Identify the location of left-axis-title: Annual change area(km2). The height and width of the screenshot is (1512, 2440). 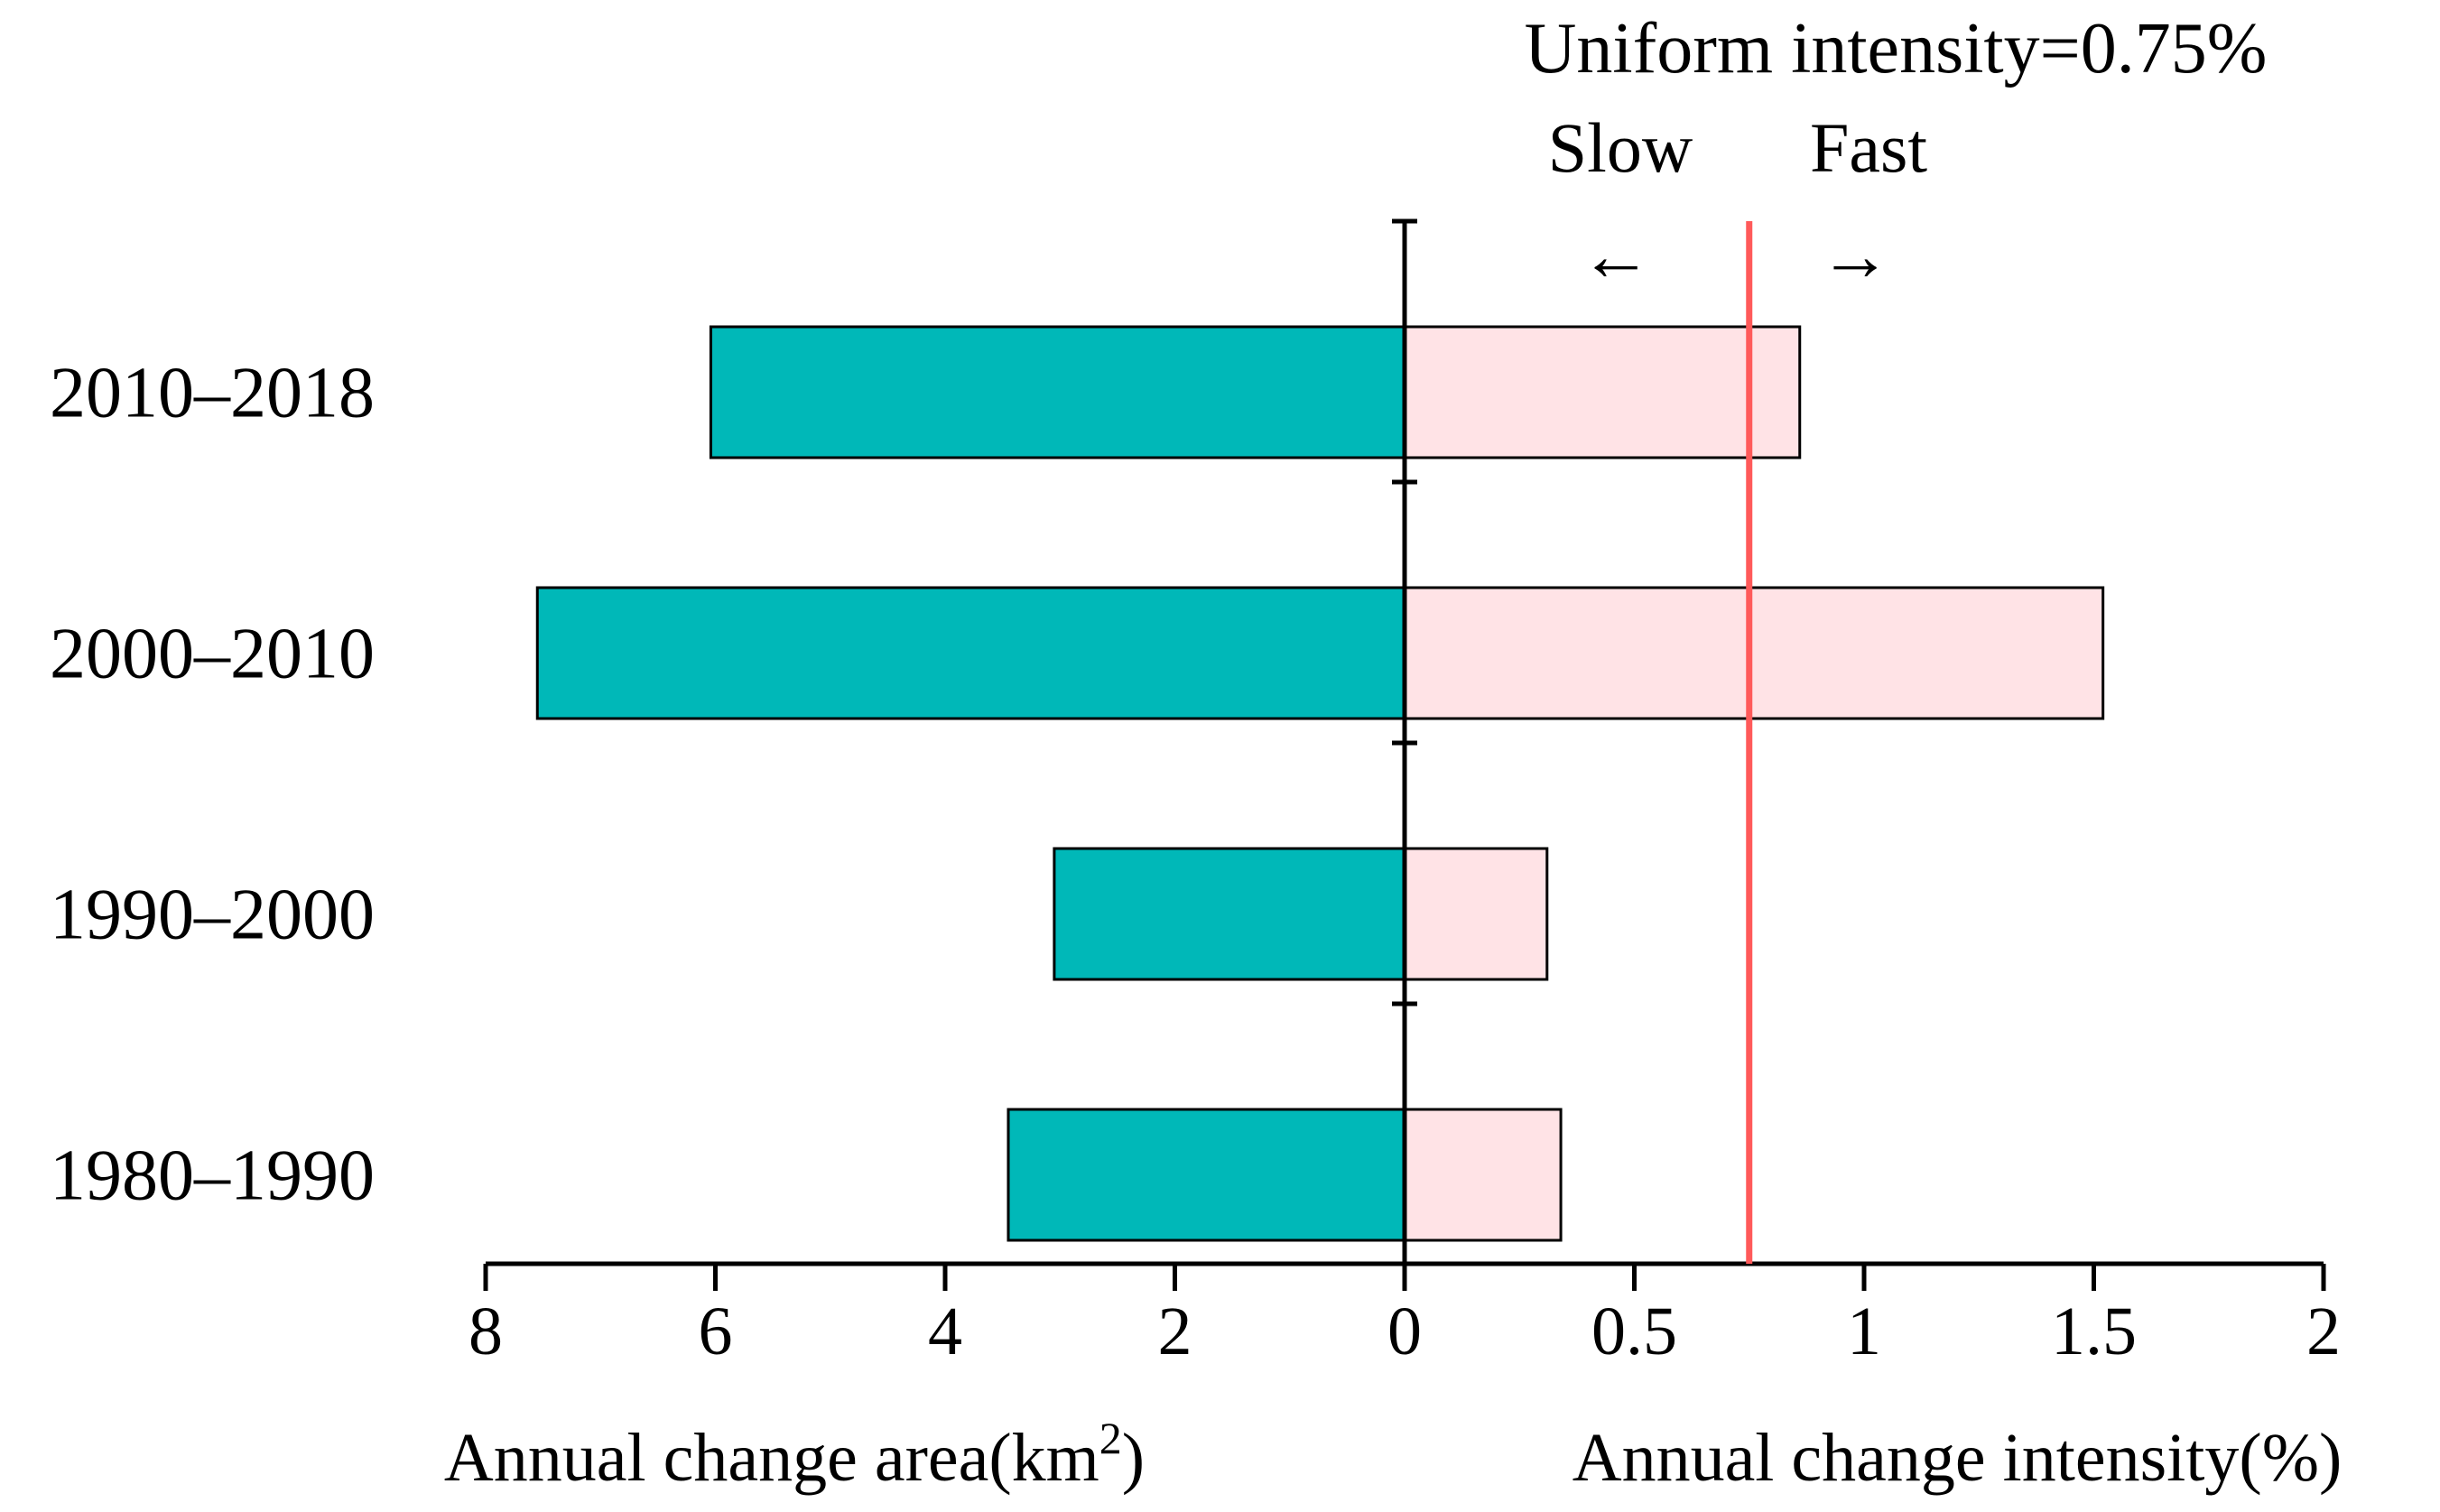
(794, 1454).